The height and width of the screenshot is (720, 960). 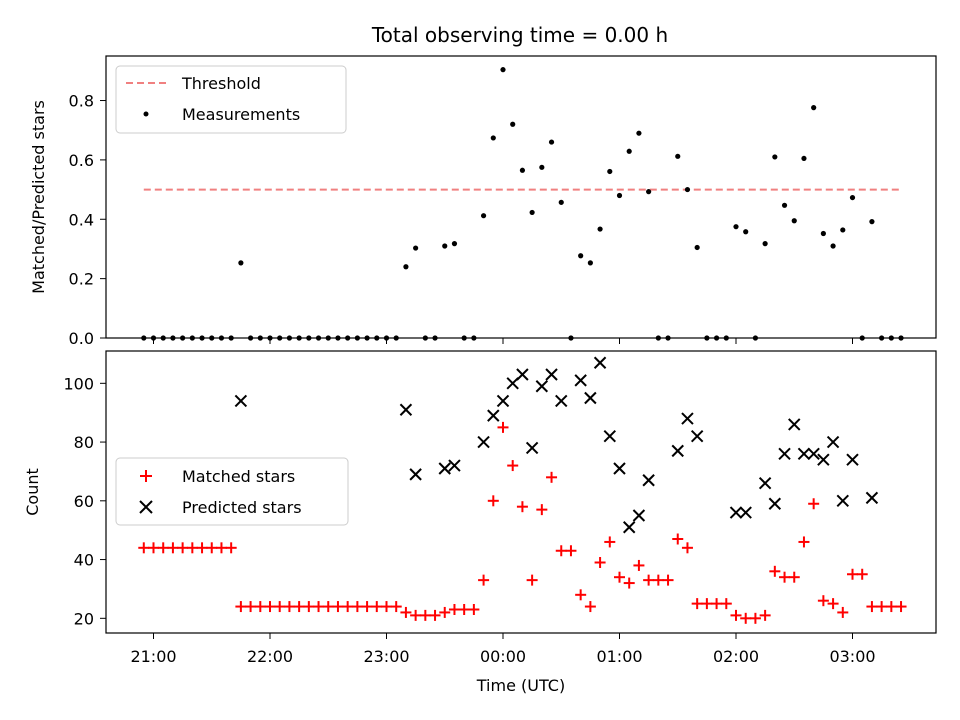 I want to click on predicted-legend-marker, so click(x=146, y=507).